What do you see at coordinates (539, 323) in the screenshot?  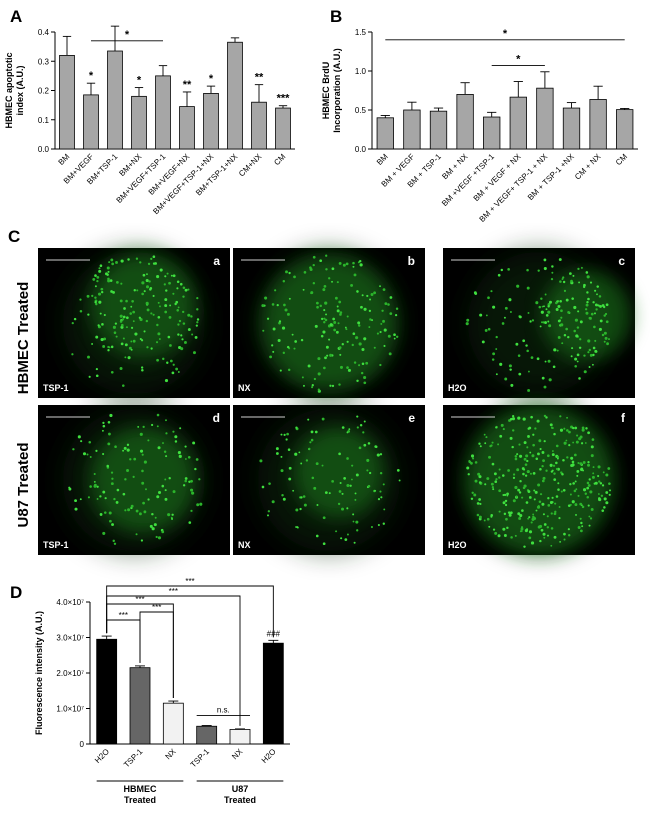 I see `micrograph-tile: c H2O` at bounding box center [539, 323].